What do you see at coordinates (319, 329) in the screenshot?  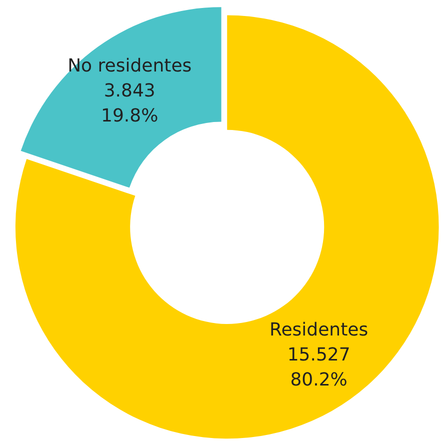 I see `slice-label: Residentes` at bounding box center [319, 329].